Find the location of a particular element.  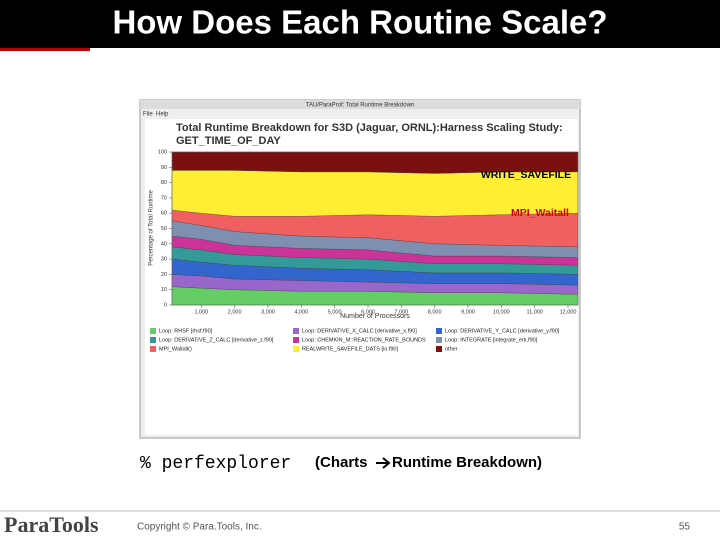

x-tick-label: 12,000 is located at coordinates (568, 312).